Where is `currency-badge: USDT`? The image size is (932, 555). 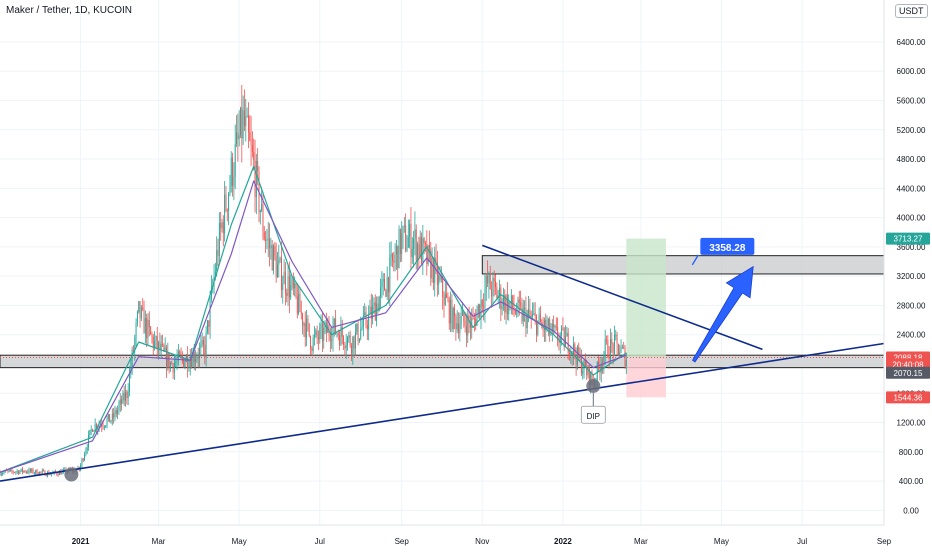
currency-badge: USDT is located at coordinates (911, 11).